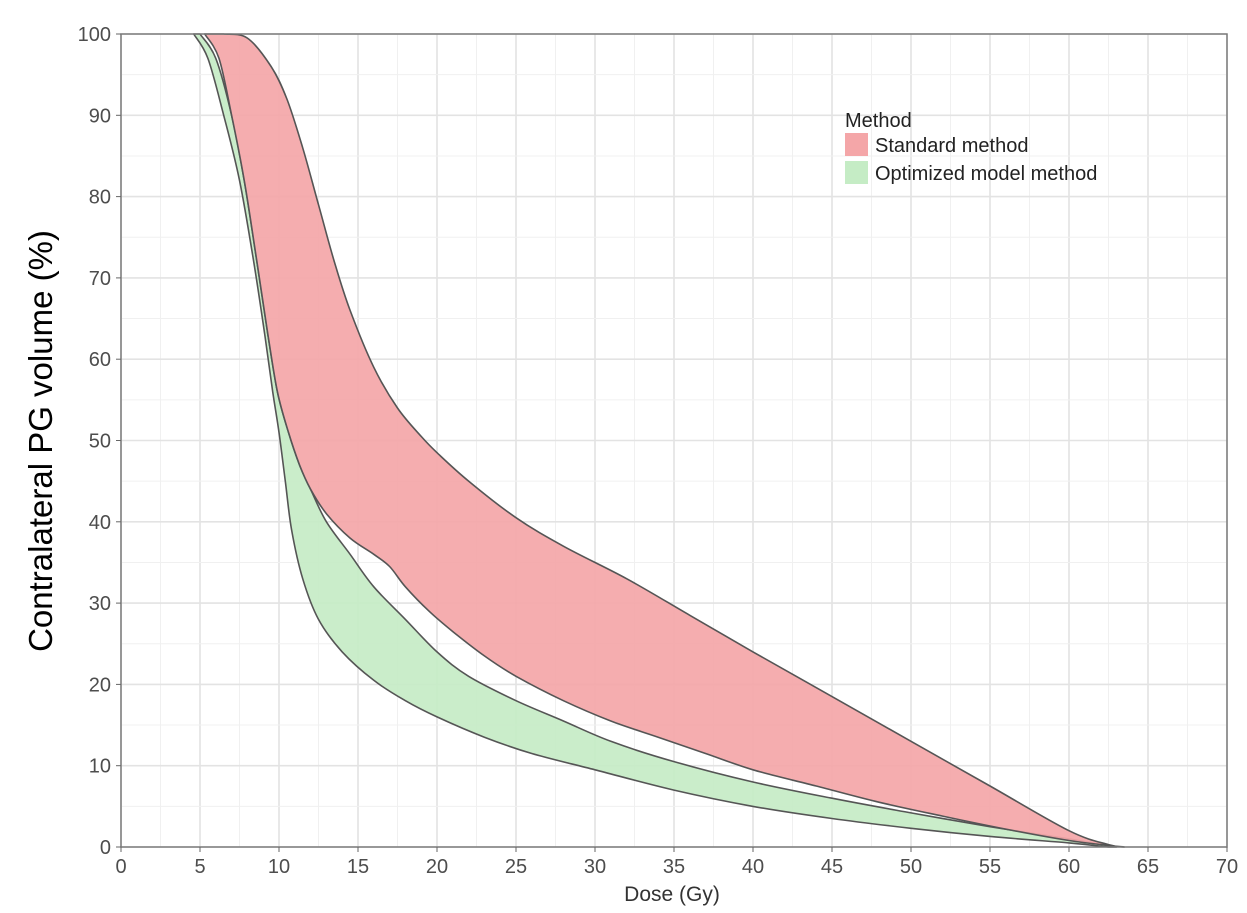  I want to click on x-tick-label: 35, so click(674, 867).